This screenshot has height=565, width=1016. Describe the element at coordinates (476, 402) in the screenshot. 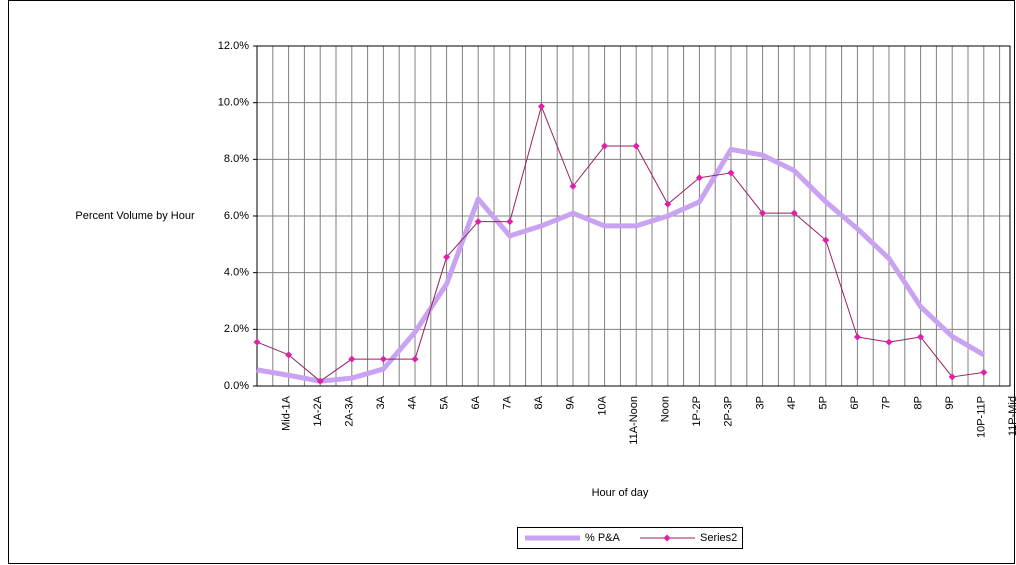

I see `x-tick-label: 6A` at that location.